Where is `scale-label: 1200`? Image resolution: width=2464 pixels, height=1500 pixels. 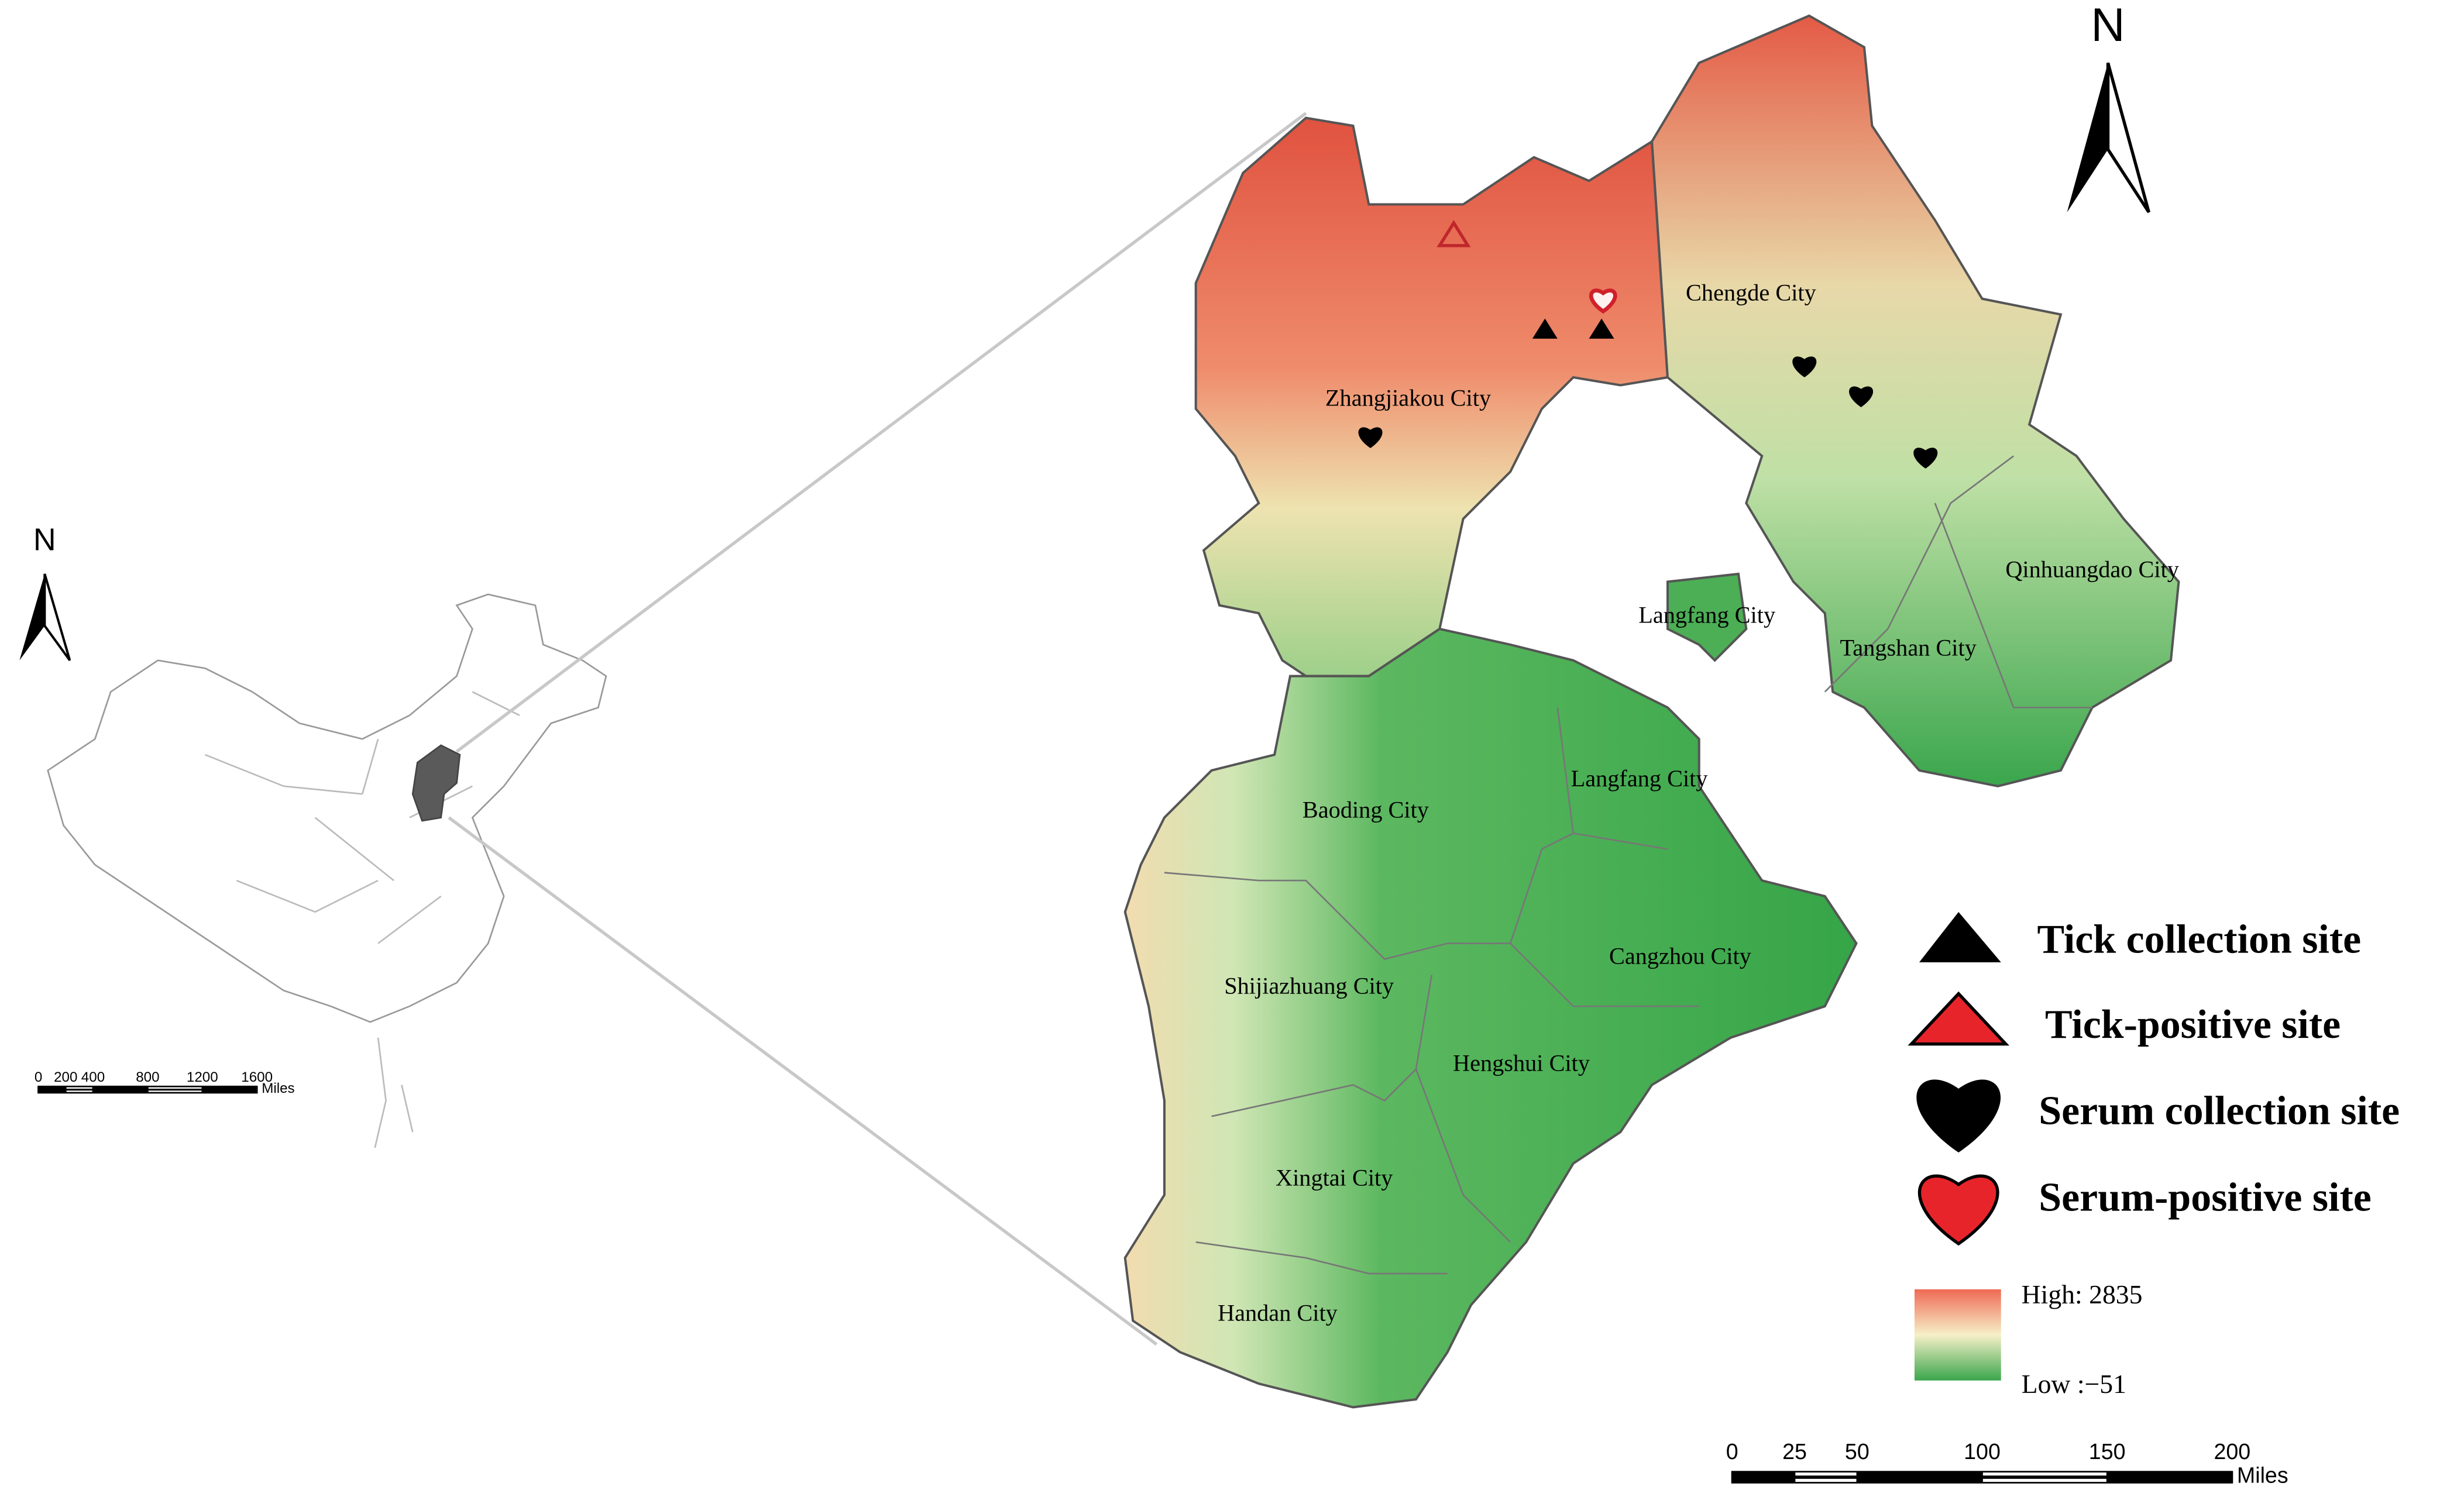 scale-label: 1200 is located at coordinates (202, 1077).